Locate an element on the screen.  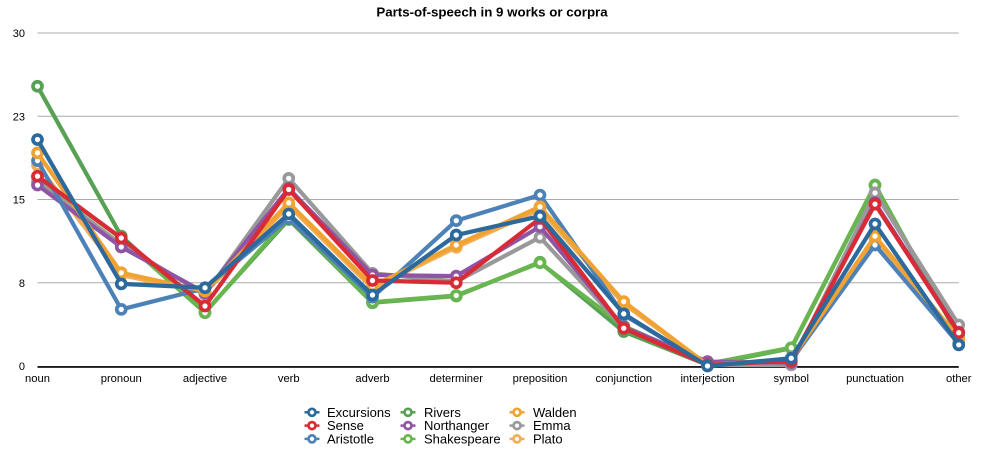
svg-text: 8 is located at coordinates (22, 284).